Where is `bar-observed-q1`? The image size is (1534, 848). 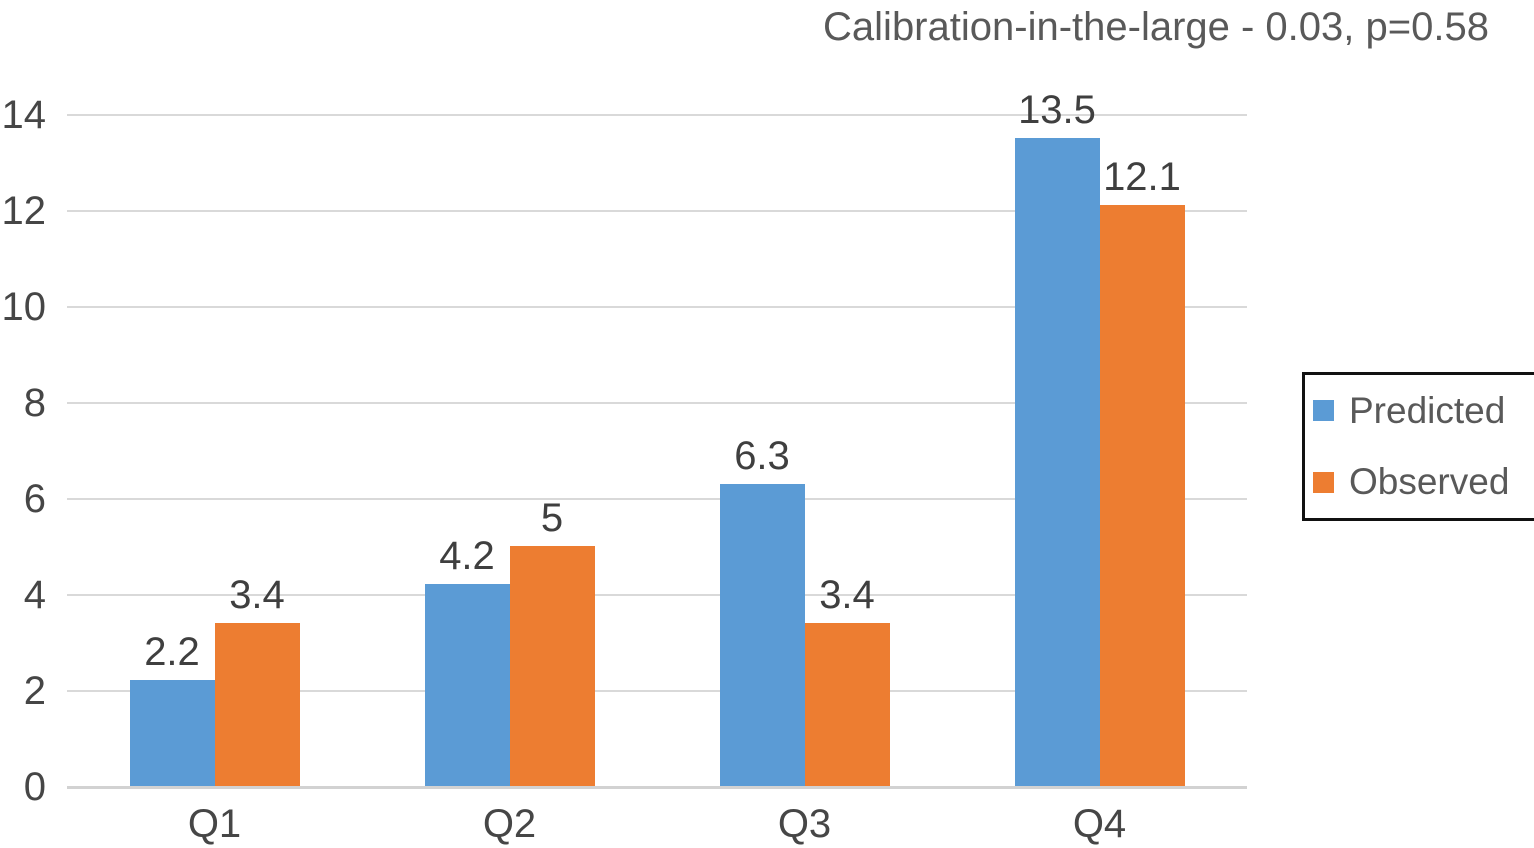 bar-observed-q1 is located at coordinates (257, 705).